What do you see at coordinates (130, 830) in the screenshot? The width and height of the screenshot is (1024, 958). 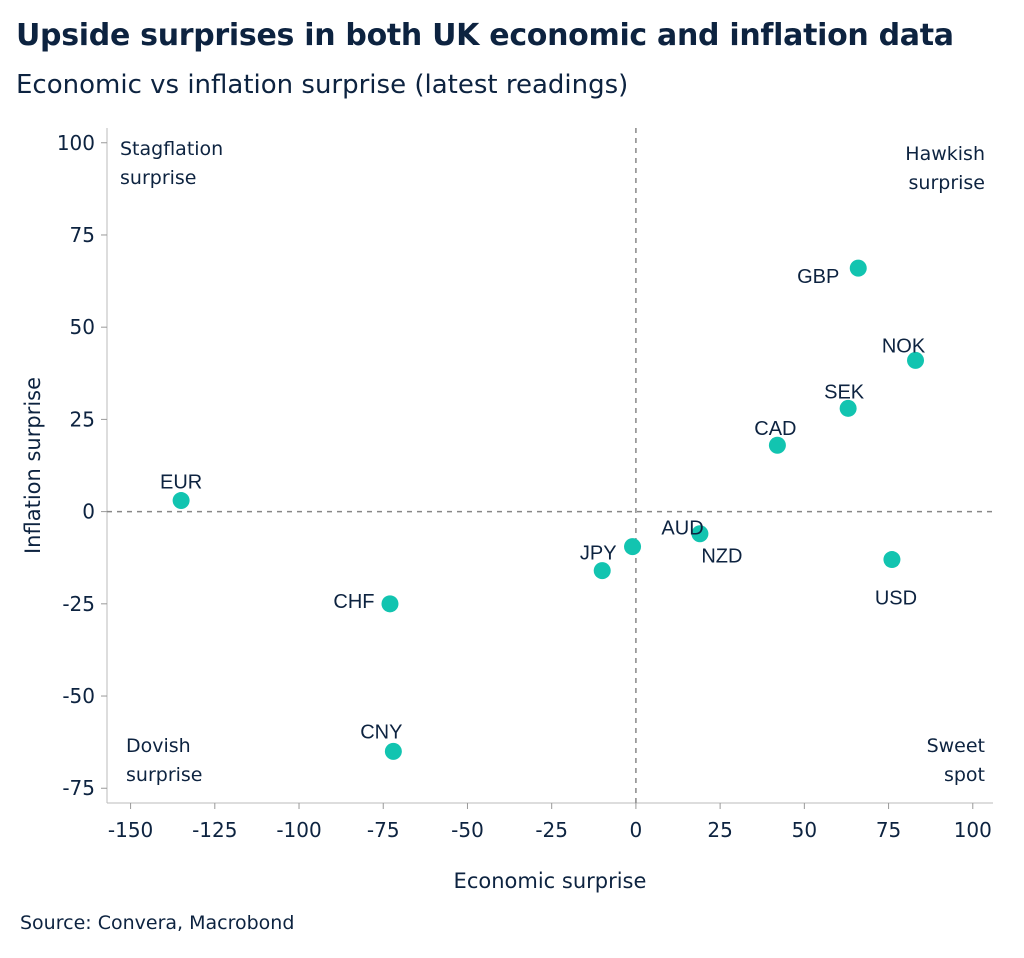 I see `x-tick-label: -150` at bounding box center [130, 830].